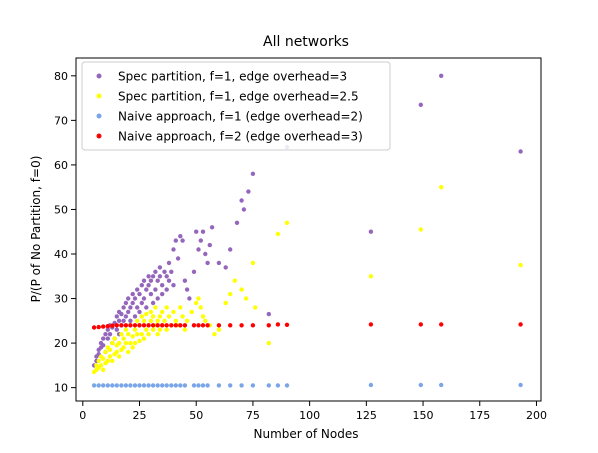  Describe the element at coordinates (61, 343) in the screenshot. I see `y-tick-label: 20` at that location.